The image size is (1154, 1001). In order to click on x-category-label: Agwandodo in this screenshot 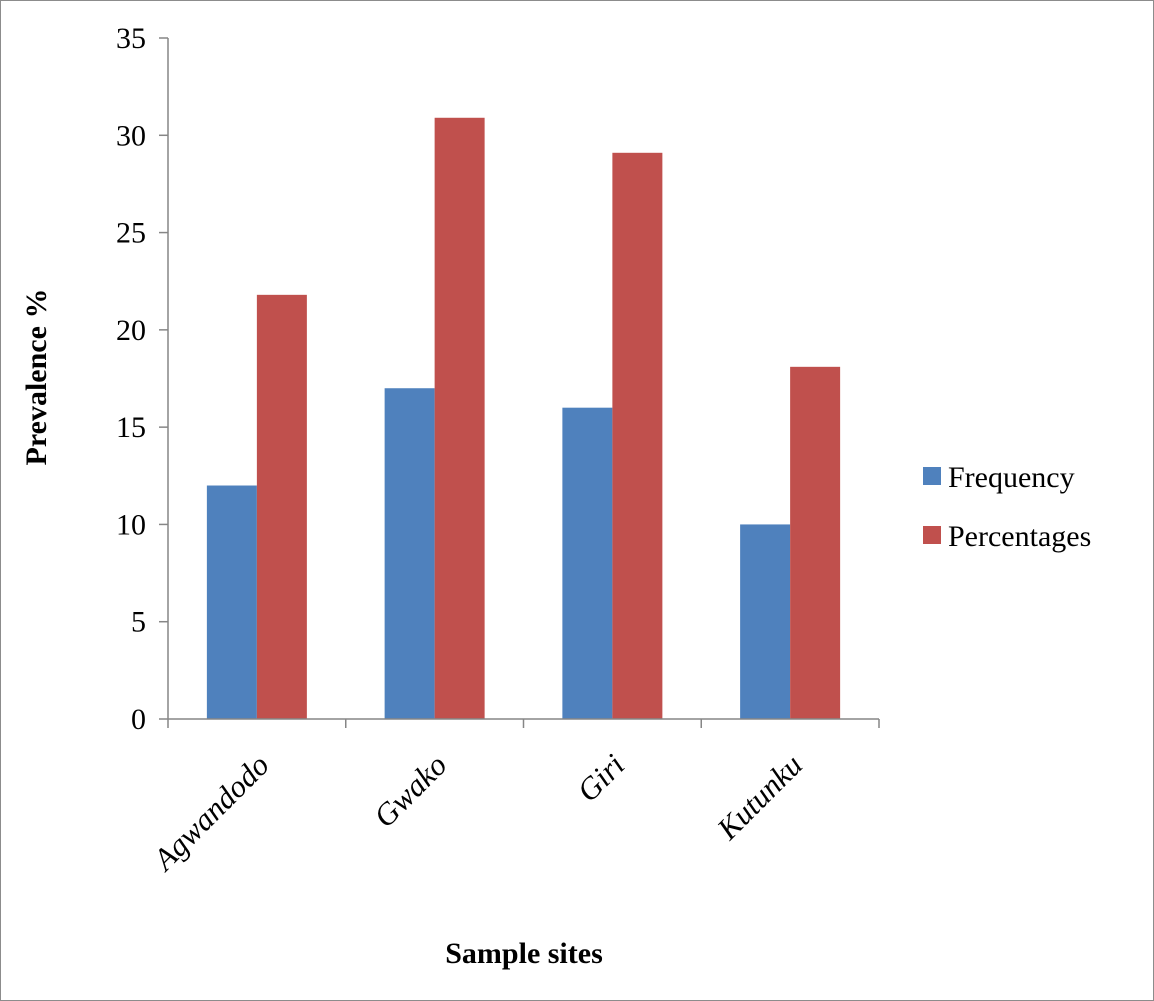, I will do `click(210, 812)`.